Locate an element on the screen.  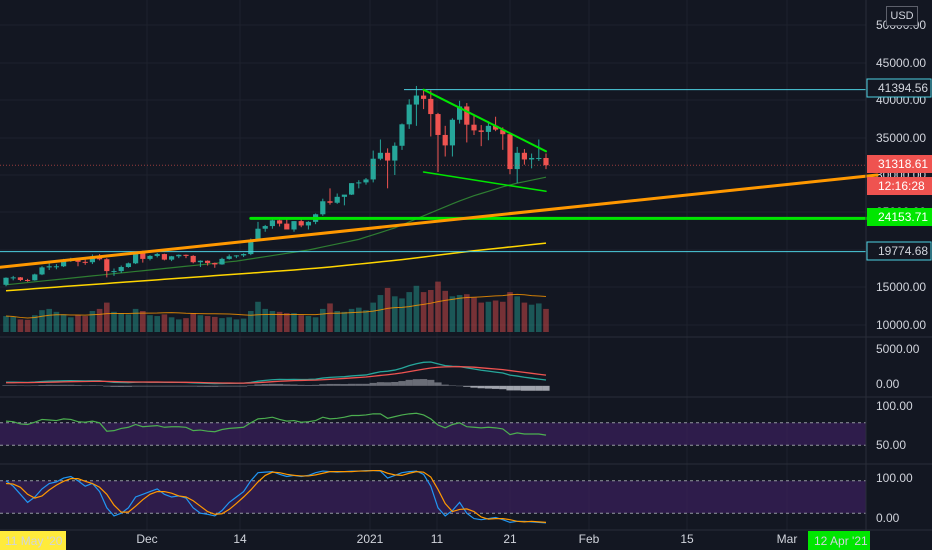
price-tag-text-3: 24153.71 is located at coordinates (903, 217).